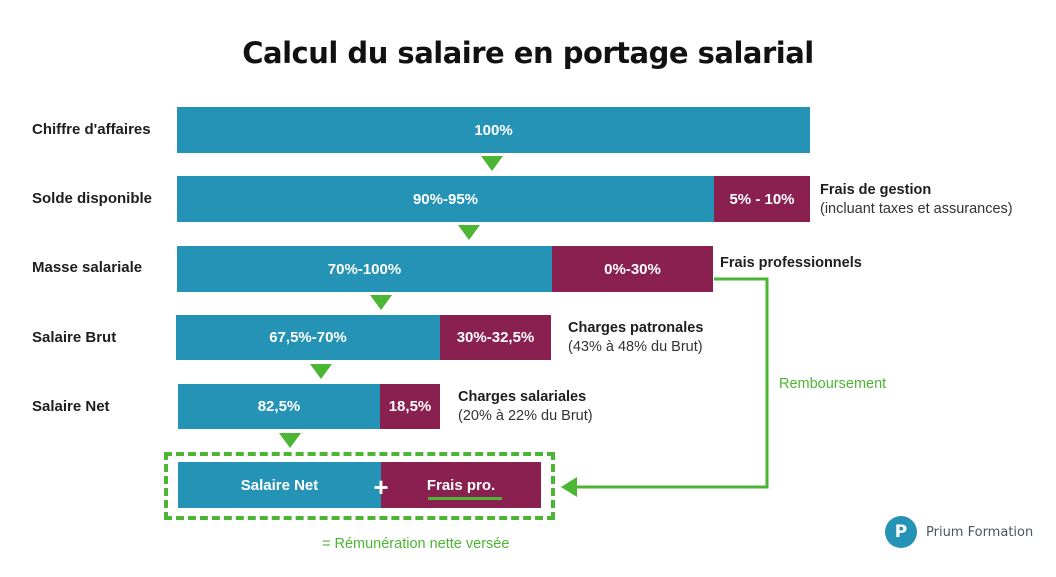 The image size is (1056, 577). What do you see at coordinates (762, 199) in the screenshot?
I see `bar-frais-gestion: 5% - 10%` at bounding box center [762, 199].